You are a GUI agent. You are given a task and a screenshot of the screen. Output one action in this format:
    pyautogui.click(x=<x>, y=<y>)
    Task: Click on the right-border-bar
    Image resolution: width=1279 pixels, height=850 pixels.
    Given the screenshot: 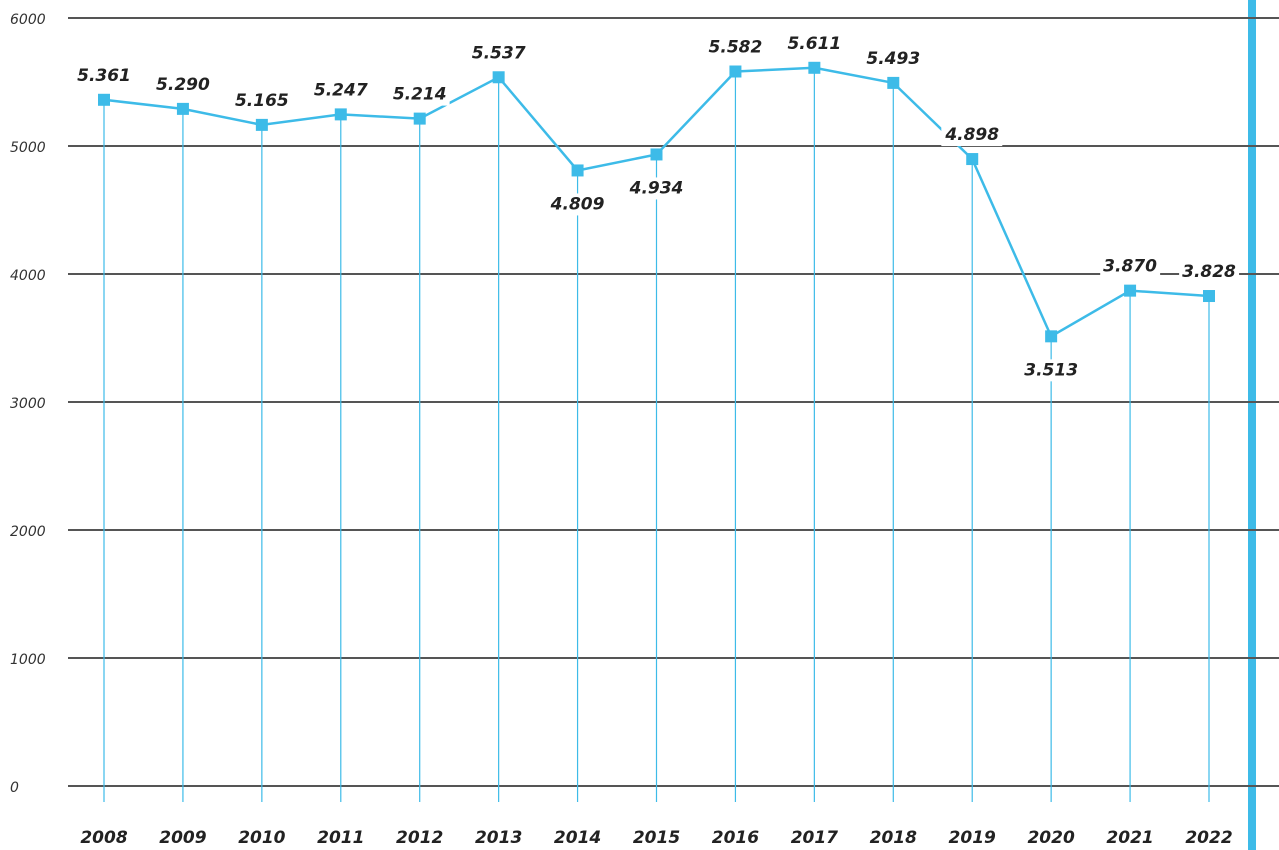 What is the action you would take?
    pyautogui.click(x=1252, y=425)
    